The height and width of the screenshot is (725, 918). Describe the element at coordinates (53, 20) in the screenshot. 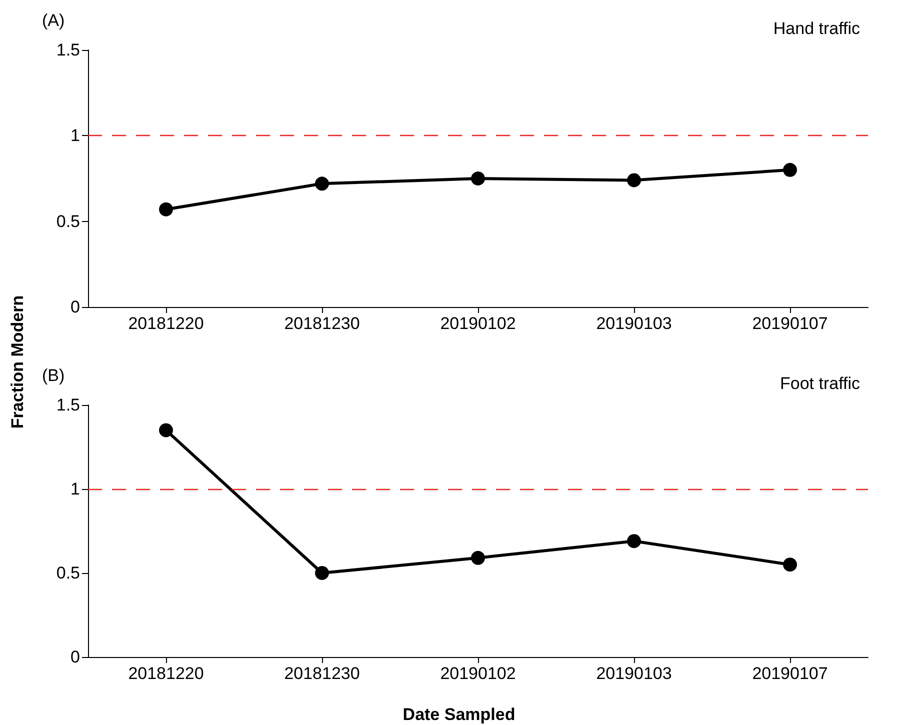

I see `chart-title: (A)` at that location.